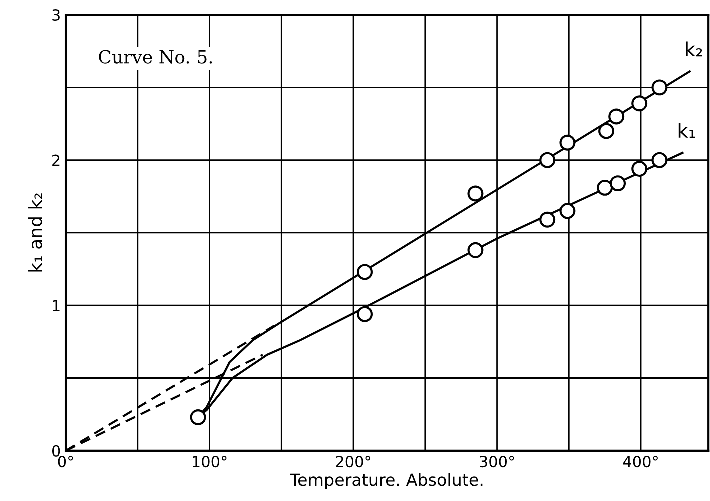 Image resolution: width=710 pixels, height=501 pixels. Describe the element at coordinates (687, 130) in the screenshot. I see `series-label: k₁` at that location.